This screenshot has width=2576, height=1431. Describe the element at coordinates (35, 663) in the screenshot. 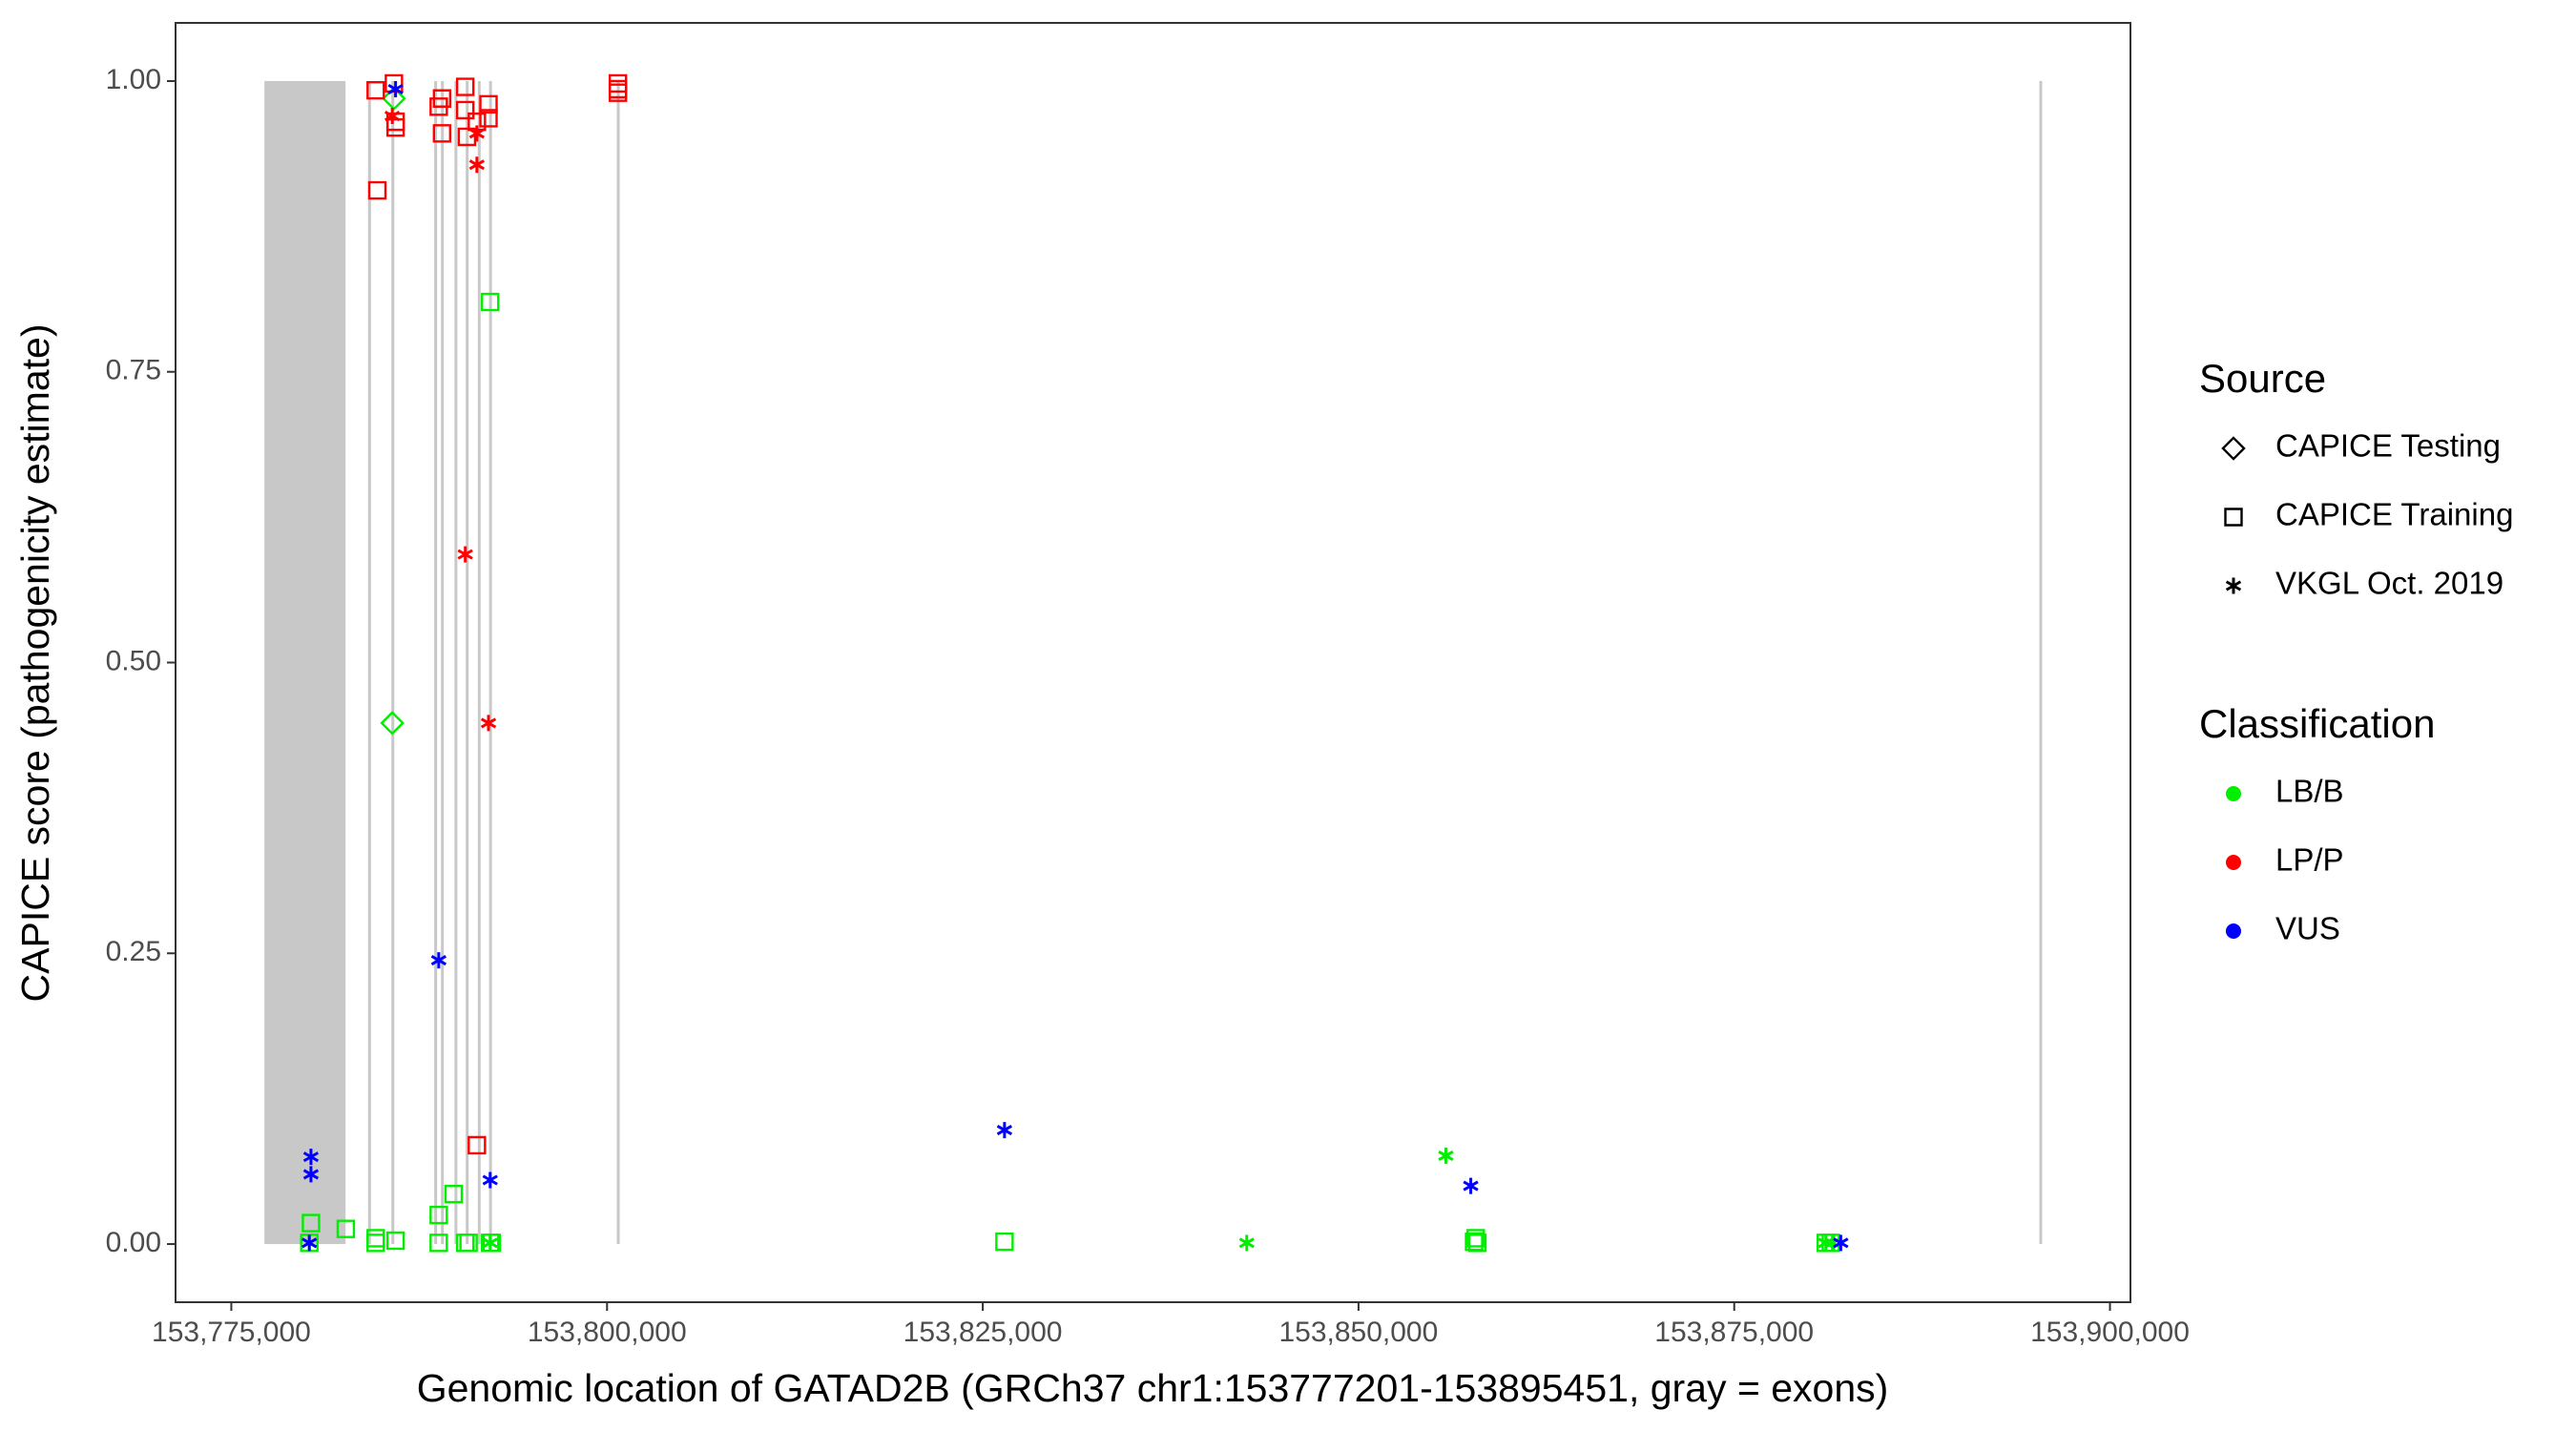

I see `y-axis-title: CAPICE score (pathogenicity estimate)` at that location.